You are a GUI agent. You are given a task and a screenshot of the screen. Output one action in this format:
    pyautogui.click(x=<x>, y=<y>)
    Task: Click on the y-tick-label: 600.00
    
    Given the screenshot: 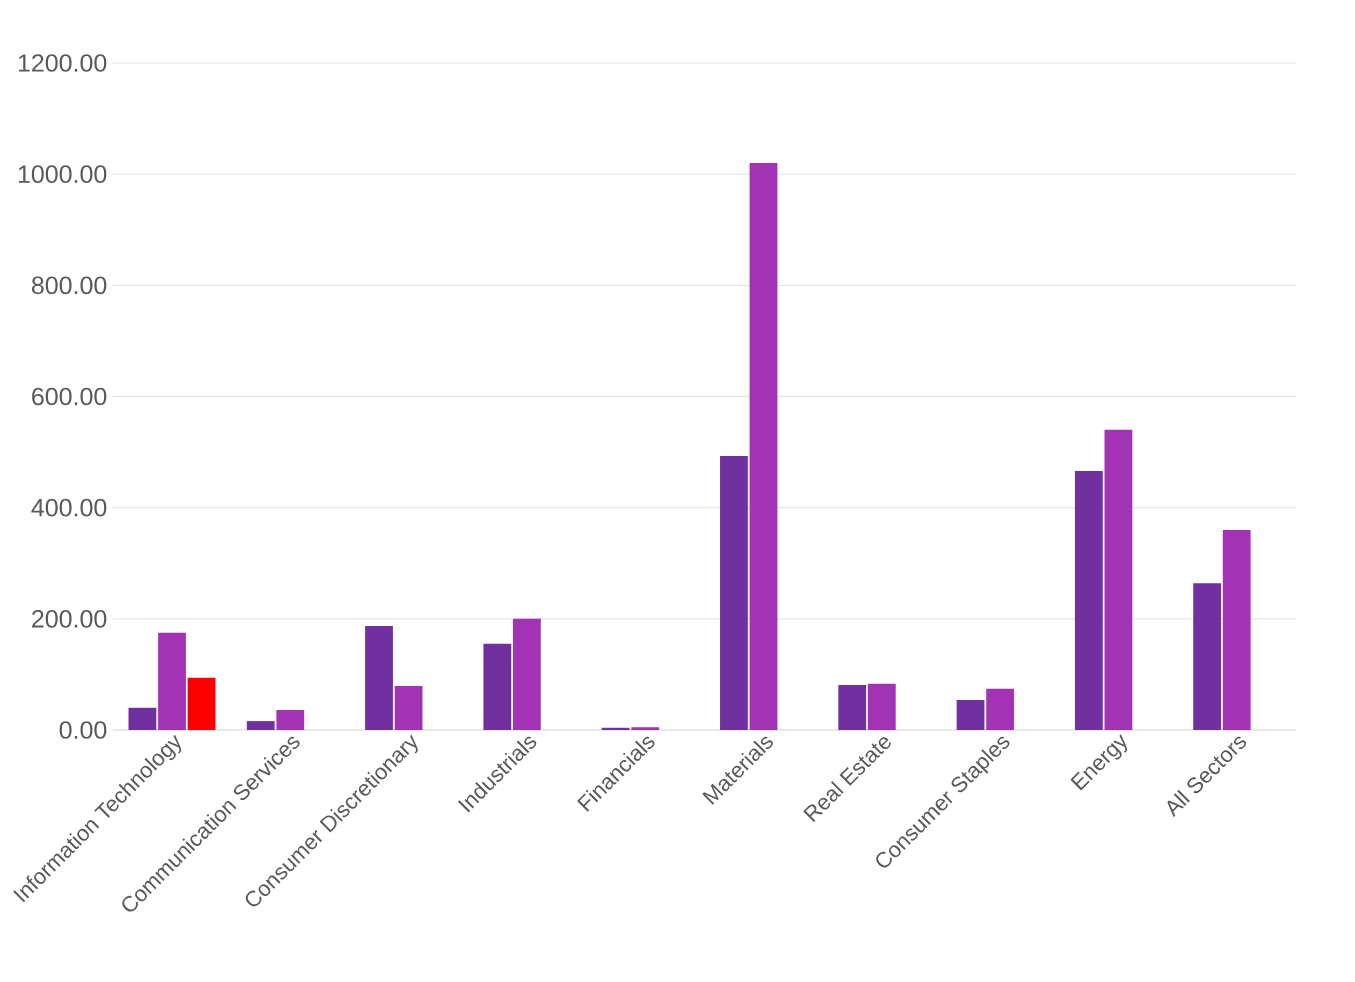 What is the action you would take?
    pyautogui.click(x=69, y=396)
    